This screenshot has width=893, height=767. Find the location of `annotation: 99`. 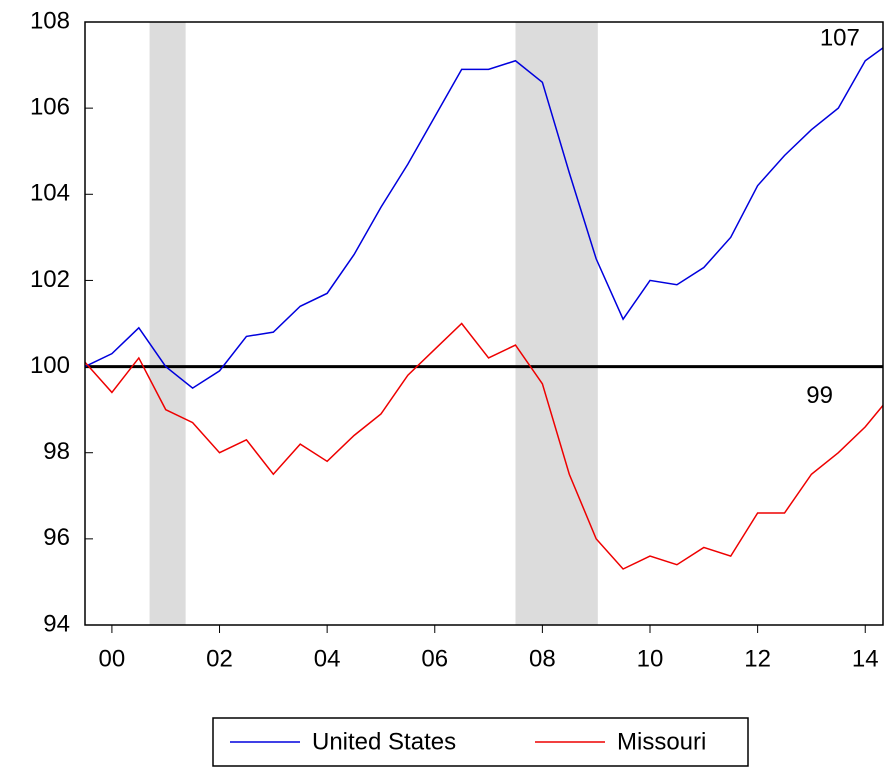

annotation: 99 is located at coordinates (819, 395).